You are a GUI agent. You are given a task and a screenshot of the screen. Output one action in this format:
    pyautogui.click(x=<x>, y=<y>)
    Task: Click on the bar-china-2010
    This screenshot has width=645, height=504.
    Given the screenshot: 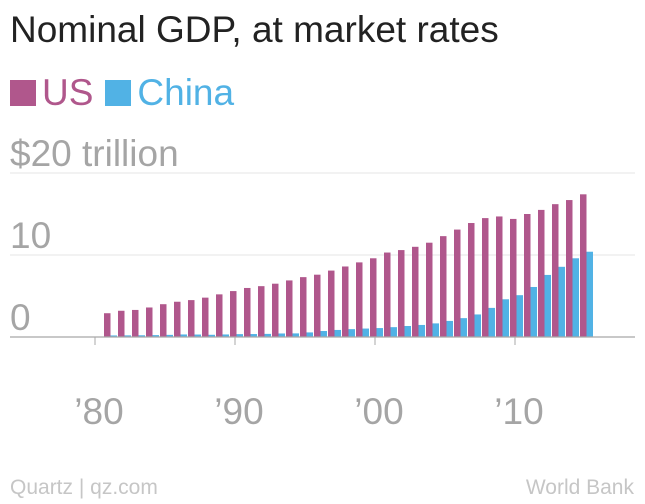 What is the action you would take?
    pyautogui.click(x=533, y=311)
    